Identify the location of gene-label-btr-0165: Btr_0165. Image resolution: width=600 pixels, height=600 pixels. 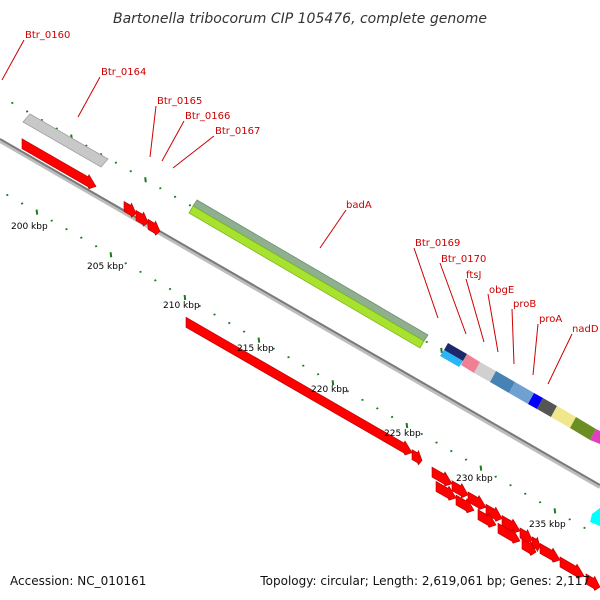
(179, 101).